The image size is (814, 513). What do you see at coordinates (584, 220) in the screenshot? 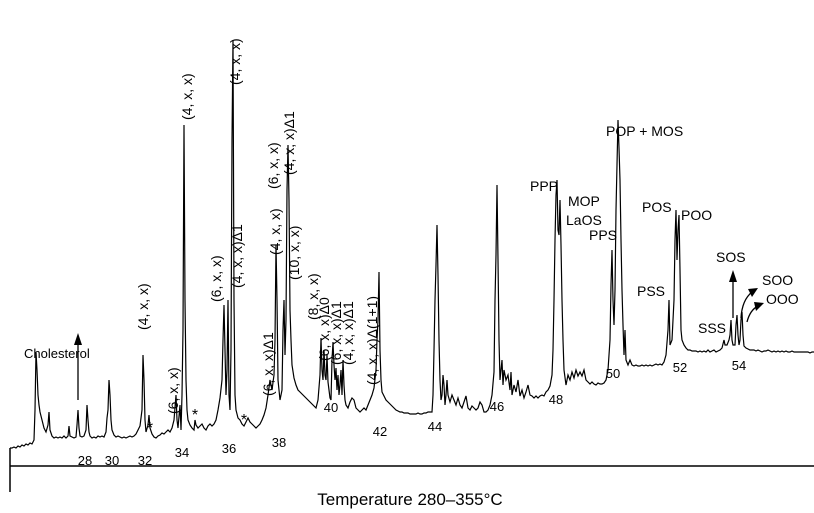
I see `peak-label: LaOS` at bounding box center [584, 220].